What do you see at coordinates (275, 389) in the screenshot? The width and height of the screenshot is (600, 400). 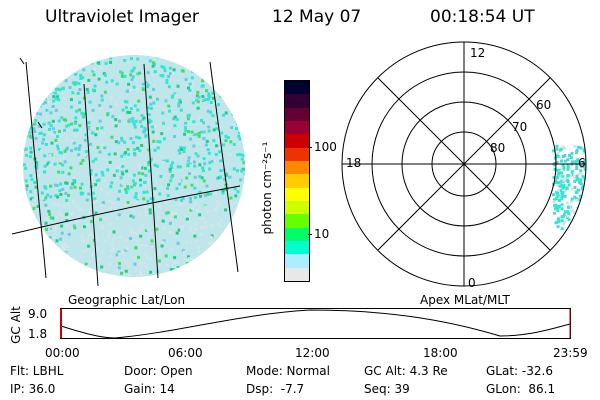 I see `dsp-info: Dsp: -7.7` at bounding box center [275, 389].